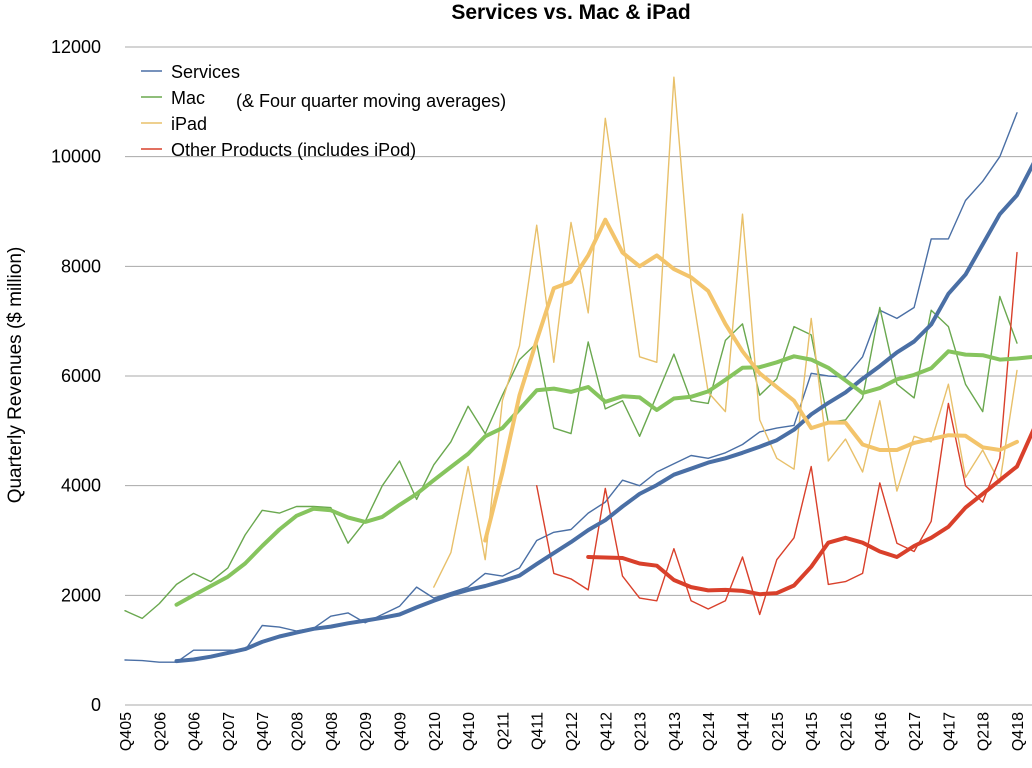  I want to click on x-tick-label: Q413, so click(675, 731).